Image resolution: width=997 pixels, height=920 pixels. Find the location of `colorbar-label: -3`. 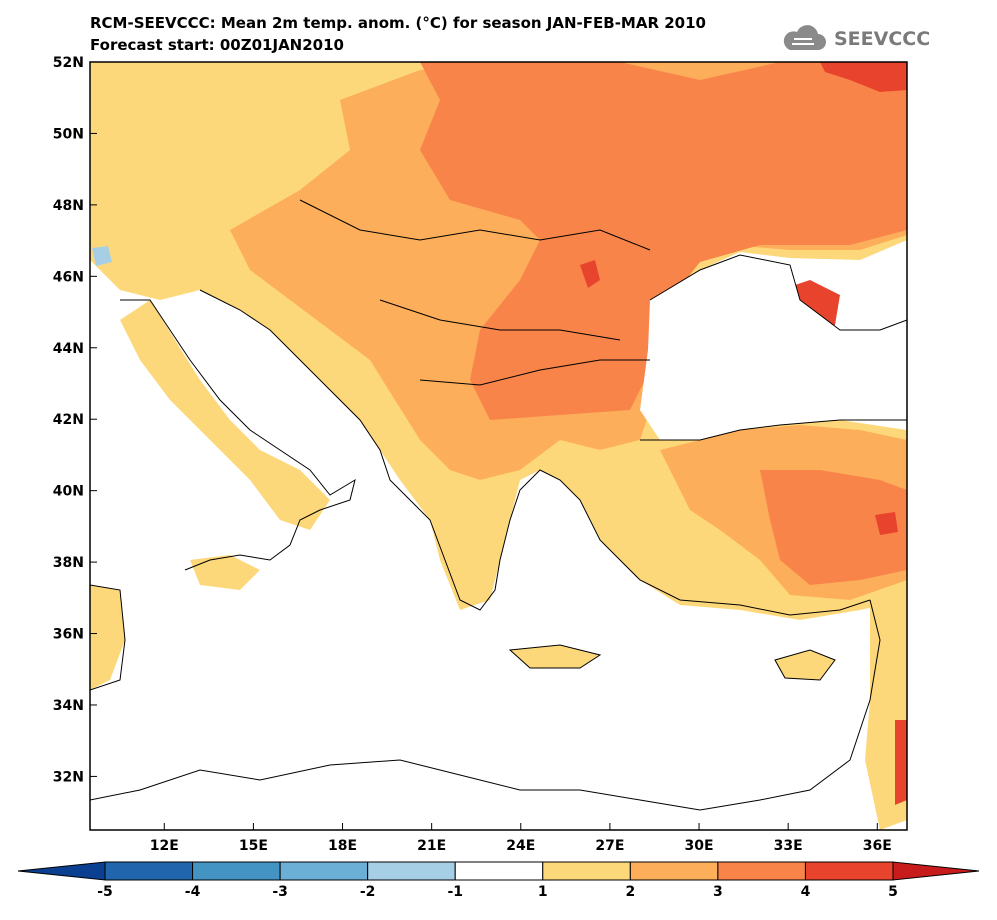

colorbar-label: -3 is located at coordinates (280, 892).